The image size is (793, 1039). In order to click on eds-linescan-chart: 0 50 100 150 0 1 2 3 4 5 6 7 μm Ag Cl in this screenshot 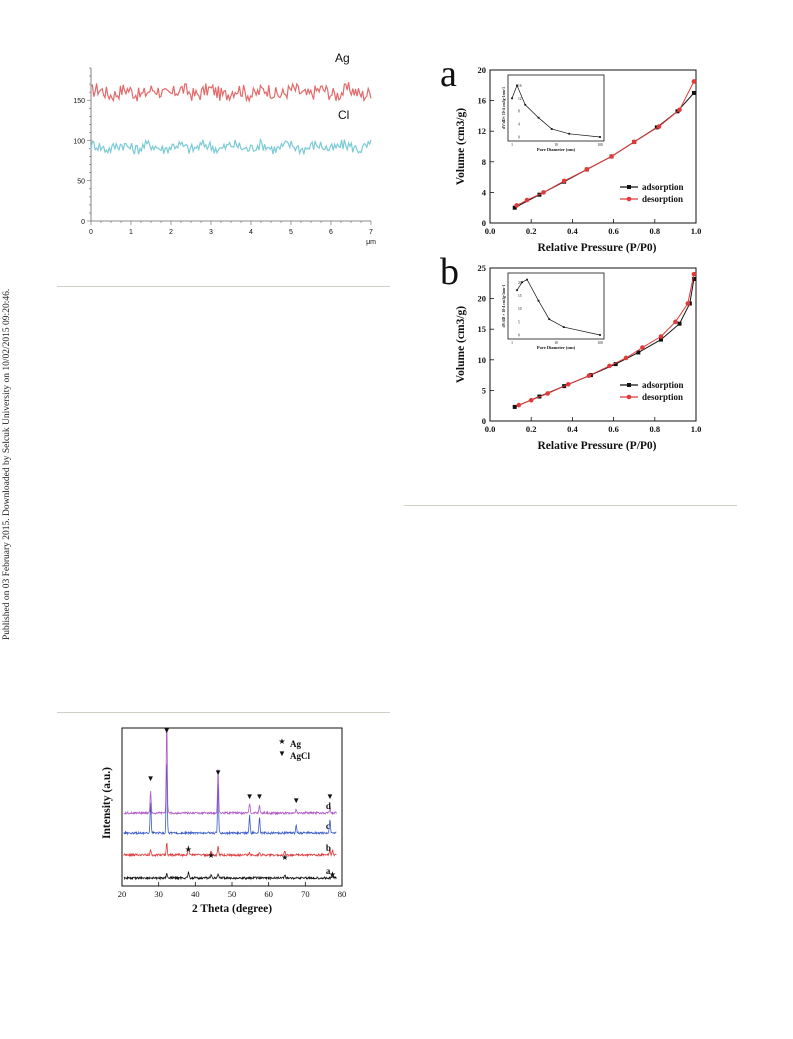, I will do `click(224, 148)`.